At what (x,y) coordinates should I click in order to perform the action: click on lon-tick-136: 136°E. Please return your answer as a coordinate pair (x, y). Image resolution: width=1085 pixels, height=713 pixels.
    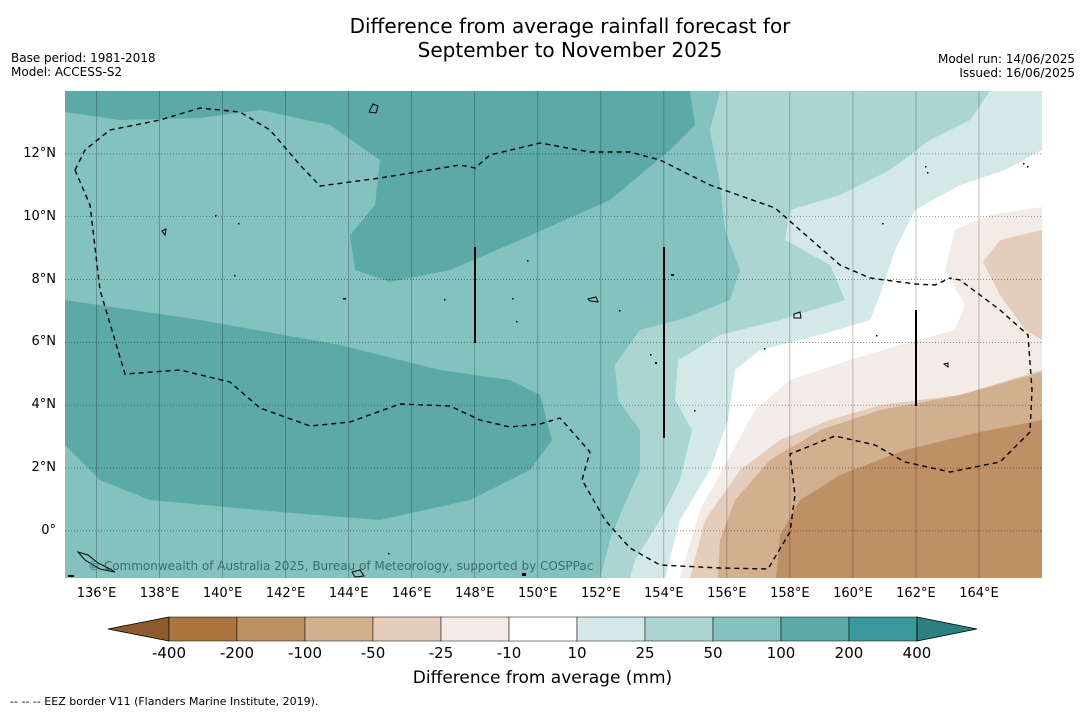
    Looking at the image, I should click on (96, 593).